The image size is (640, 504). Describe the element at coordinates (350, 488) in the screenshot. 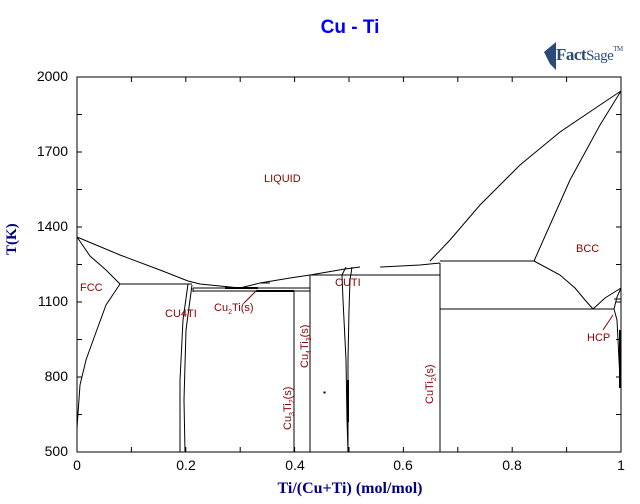

I see `x-axis-label: Ti/(Cu+Ti) (mol/mol)` at that location.